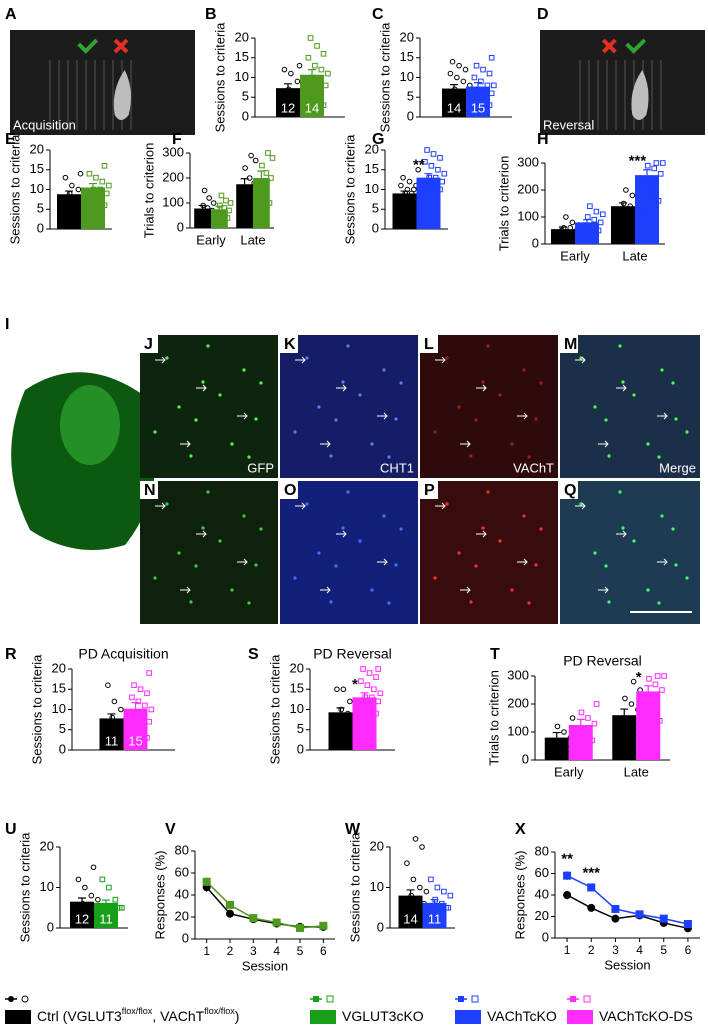 Image resolution: width=708 pixels, height=1036 pixels. What do you see at coordinates (573, 999) in the screenshot?
I see `legend-marker` at bounding box center [573, 999].